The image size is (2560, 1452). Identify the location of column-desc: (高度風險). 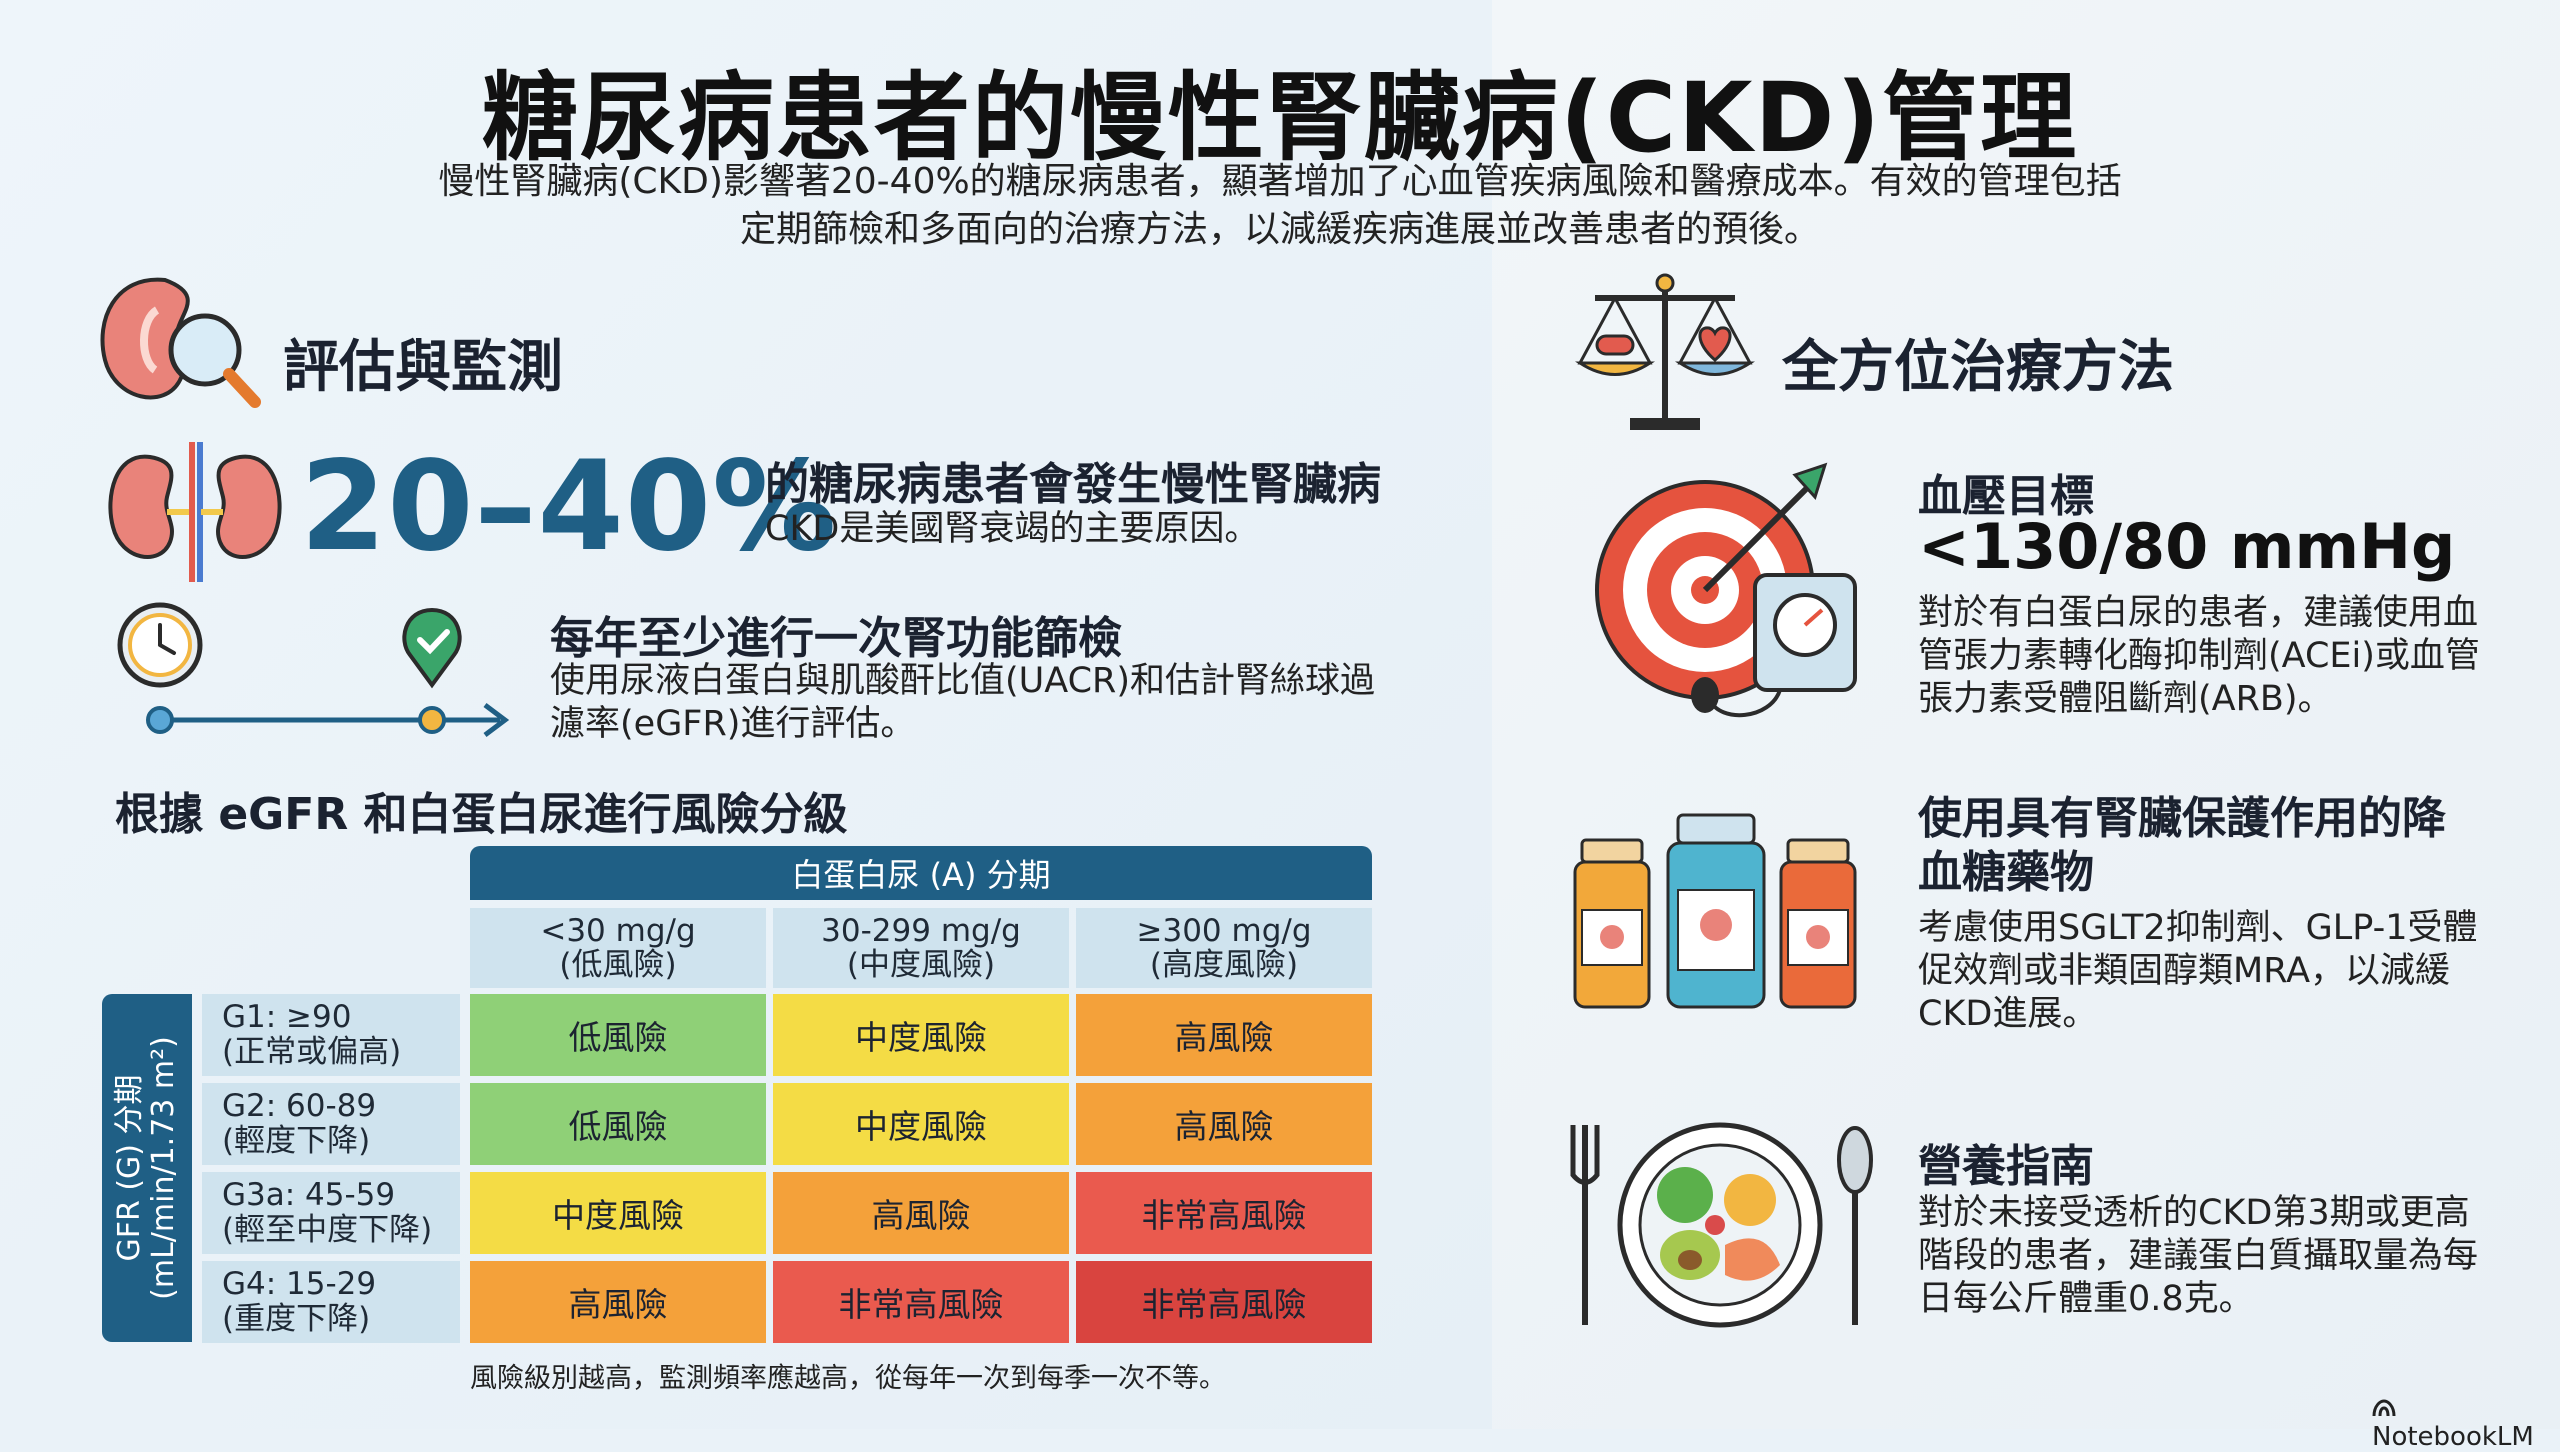
(1224, 965).